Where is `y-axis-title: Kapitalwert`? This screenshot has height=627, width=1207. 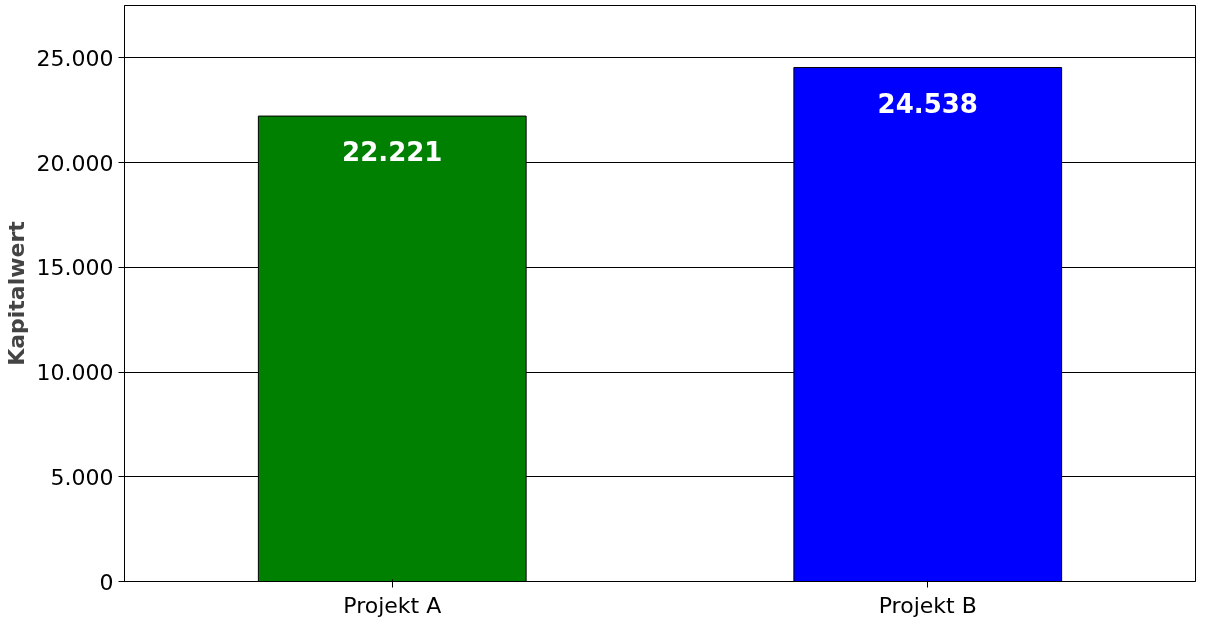 y-axis-title: Kapitalwert is located at coordinates (16, 293).